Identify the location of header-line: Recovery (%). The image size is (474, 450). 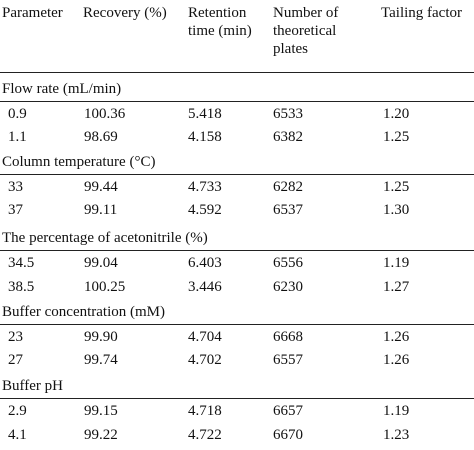
(125, 13).